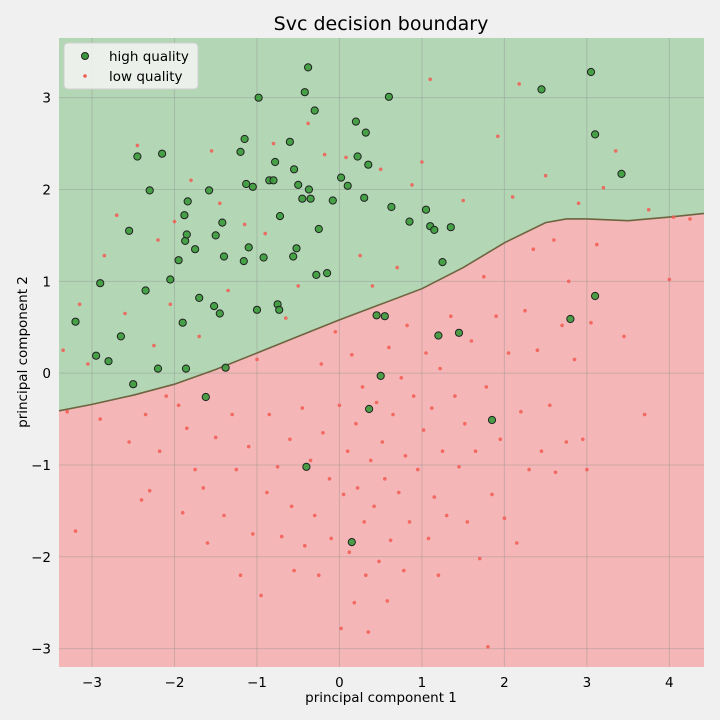 The width and height of the screenshot is (720, 720). I want to click on y-tick-label: −2, so click(41, 558).